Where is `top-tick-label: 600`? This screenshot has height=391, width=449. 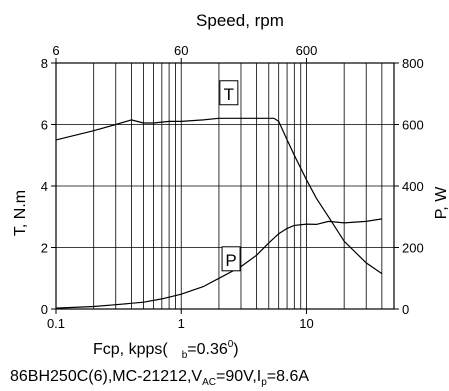 top-tick-label: 600 is located at coordinates (307, 50).